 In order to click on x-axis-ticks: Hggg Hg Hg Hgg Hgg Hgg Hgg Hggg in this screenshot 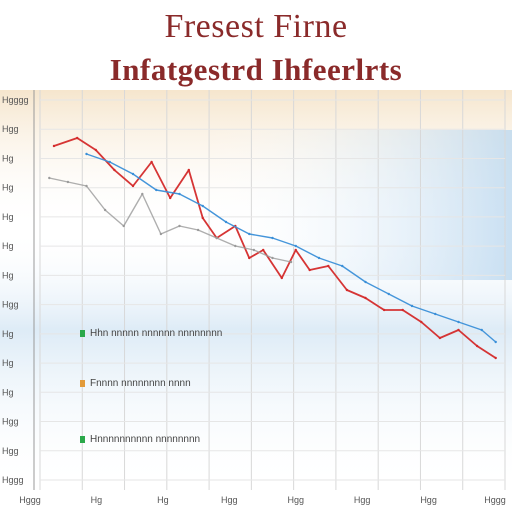, I will do `click(262, 500)`.